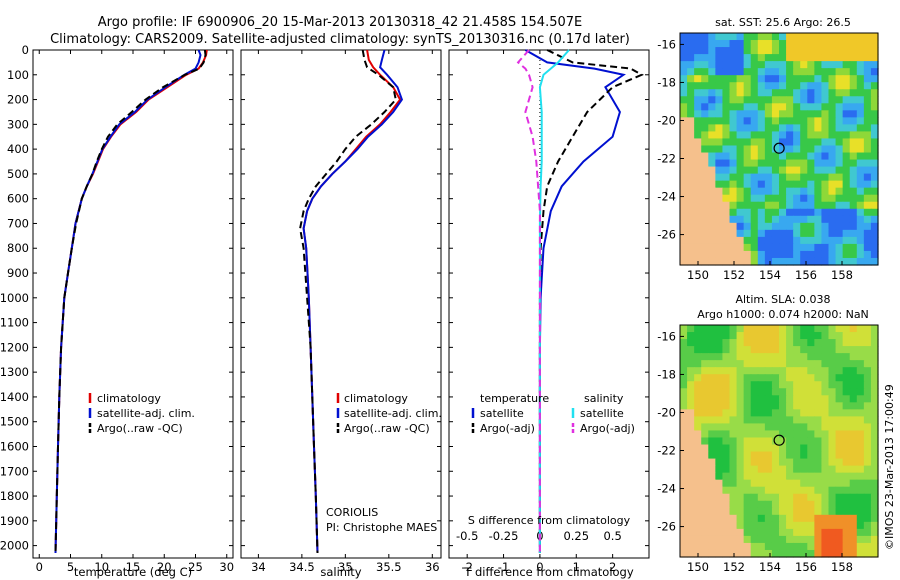 The width and height of the screenshot is (900, 580). Describe the element at coordinates (528, 301) in the screenshot. I see `series-line-salinity-argo-adj-` at that location.